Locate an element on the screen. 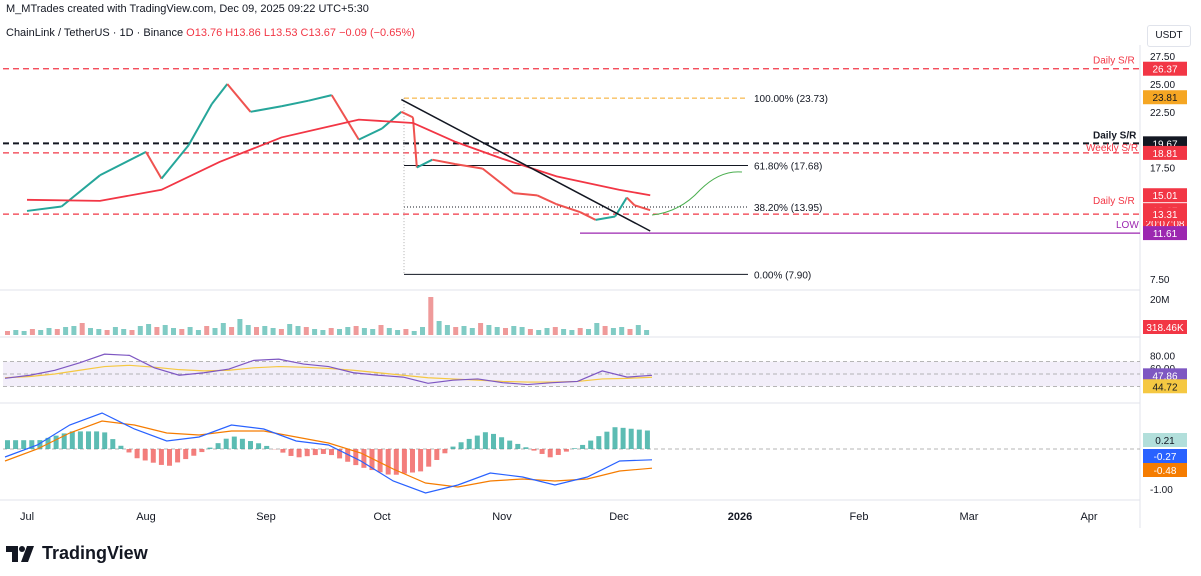 This screenshot has width=1201, height=576. x-tick-label: Oct is located at coordinates (381, 517).